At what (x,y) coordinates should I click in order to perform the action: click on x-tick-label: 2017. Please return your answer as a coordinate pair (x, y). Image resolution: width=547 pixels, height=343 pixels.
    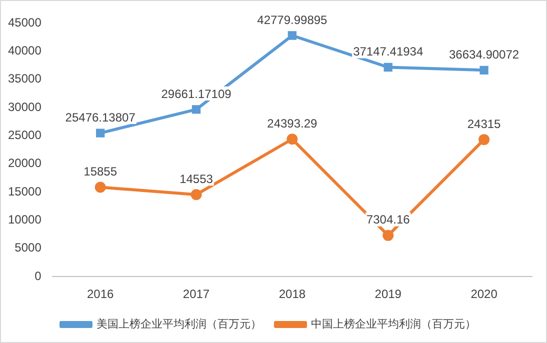
    Looking at the image, I should click on (196, 294).